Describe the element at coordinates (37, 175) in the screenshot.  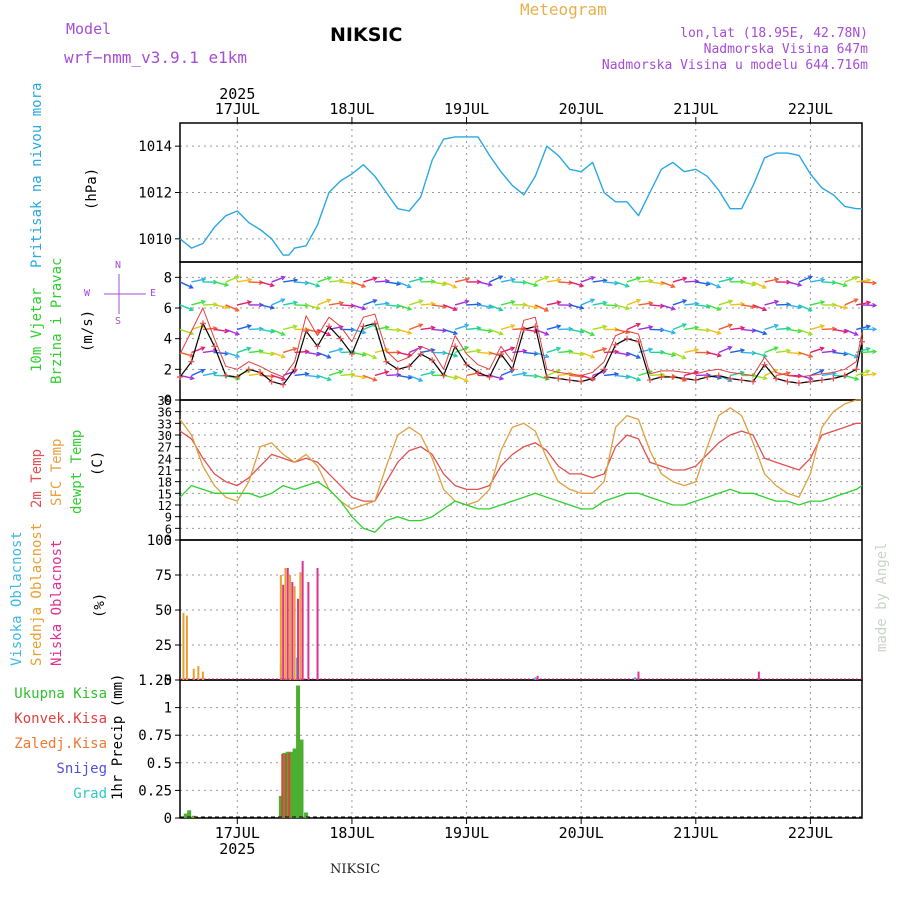
I see `pressure-label: Pritisak na nivou mora` at that location.